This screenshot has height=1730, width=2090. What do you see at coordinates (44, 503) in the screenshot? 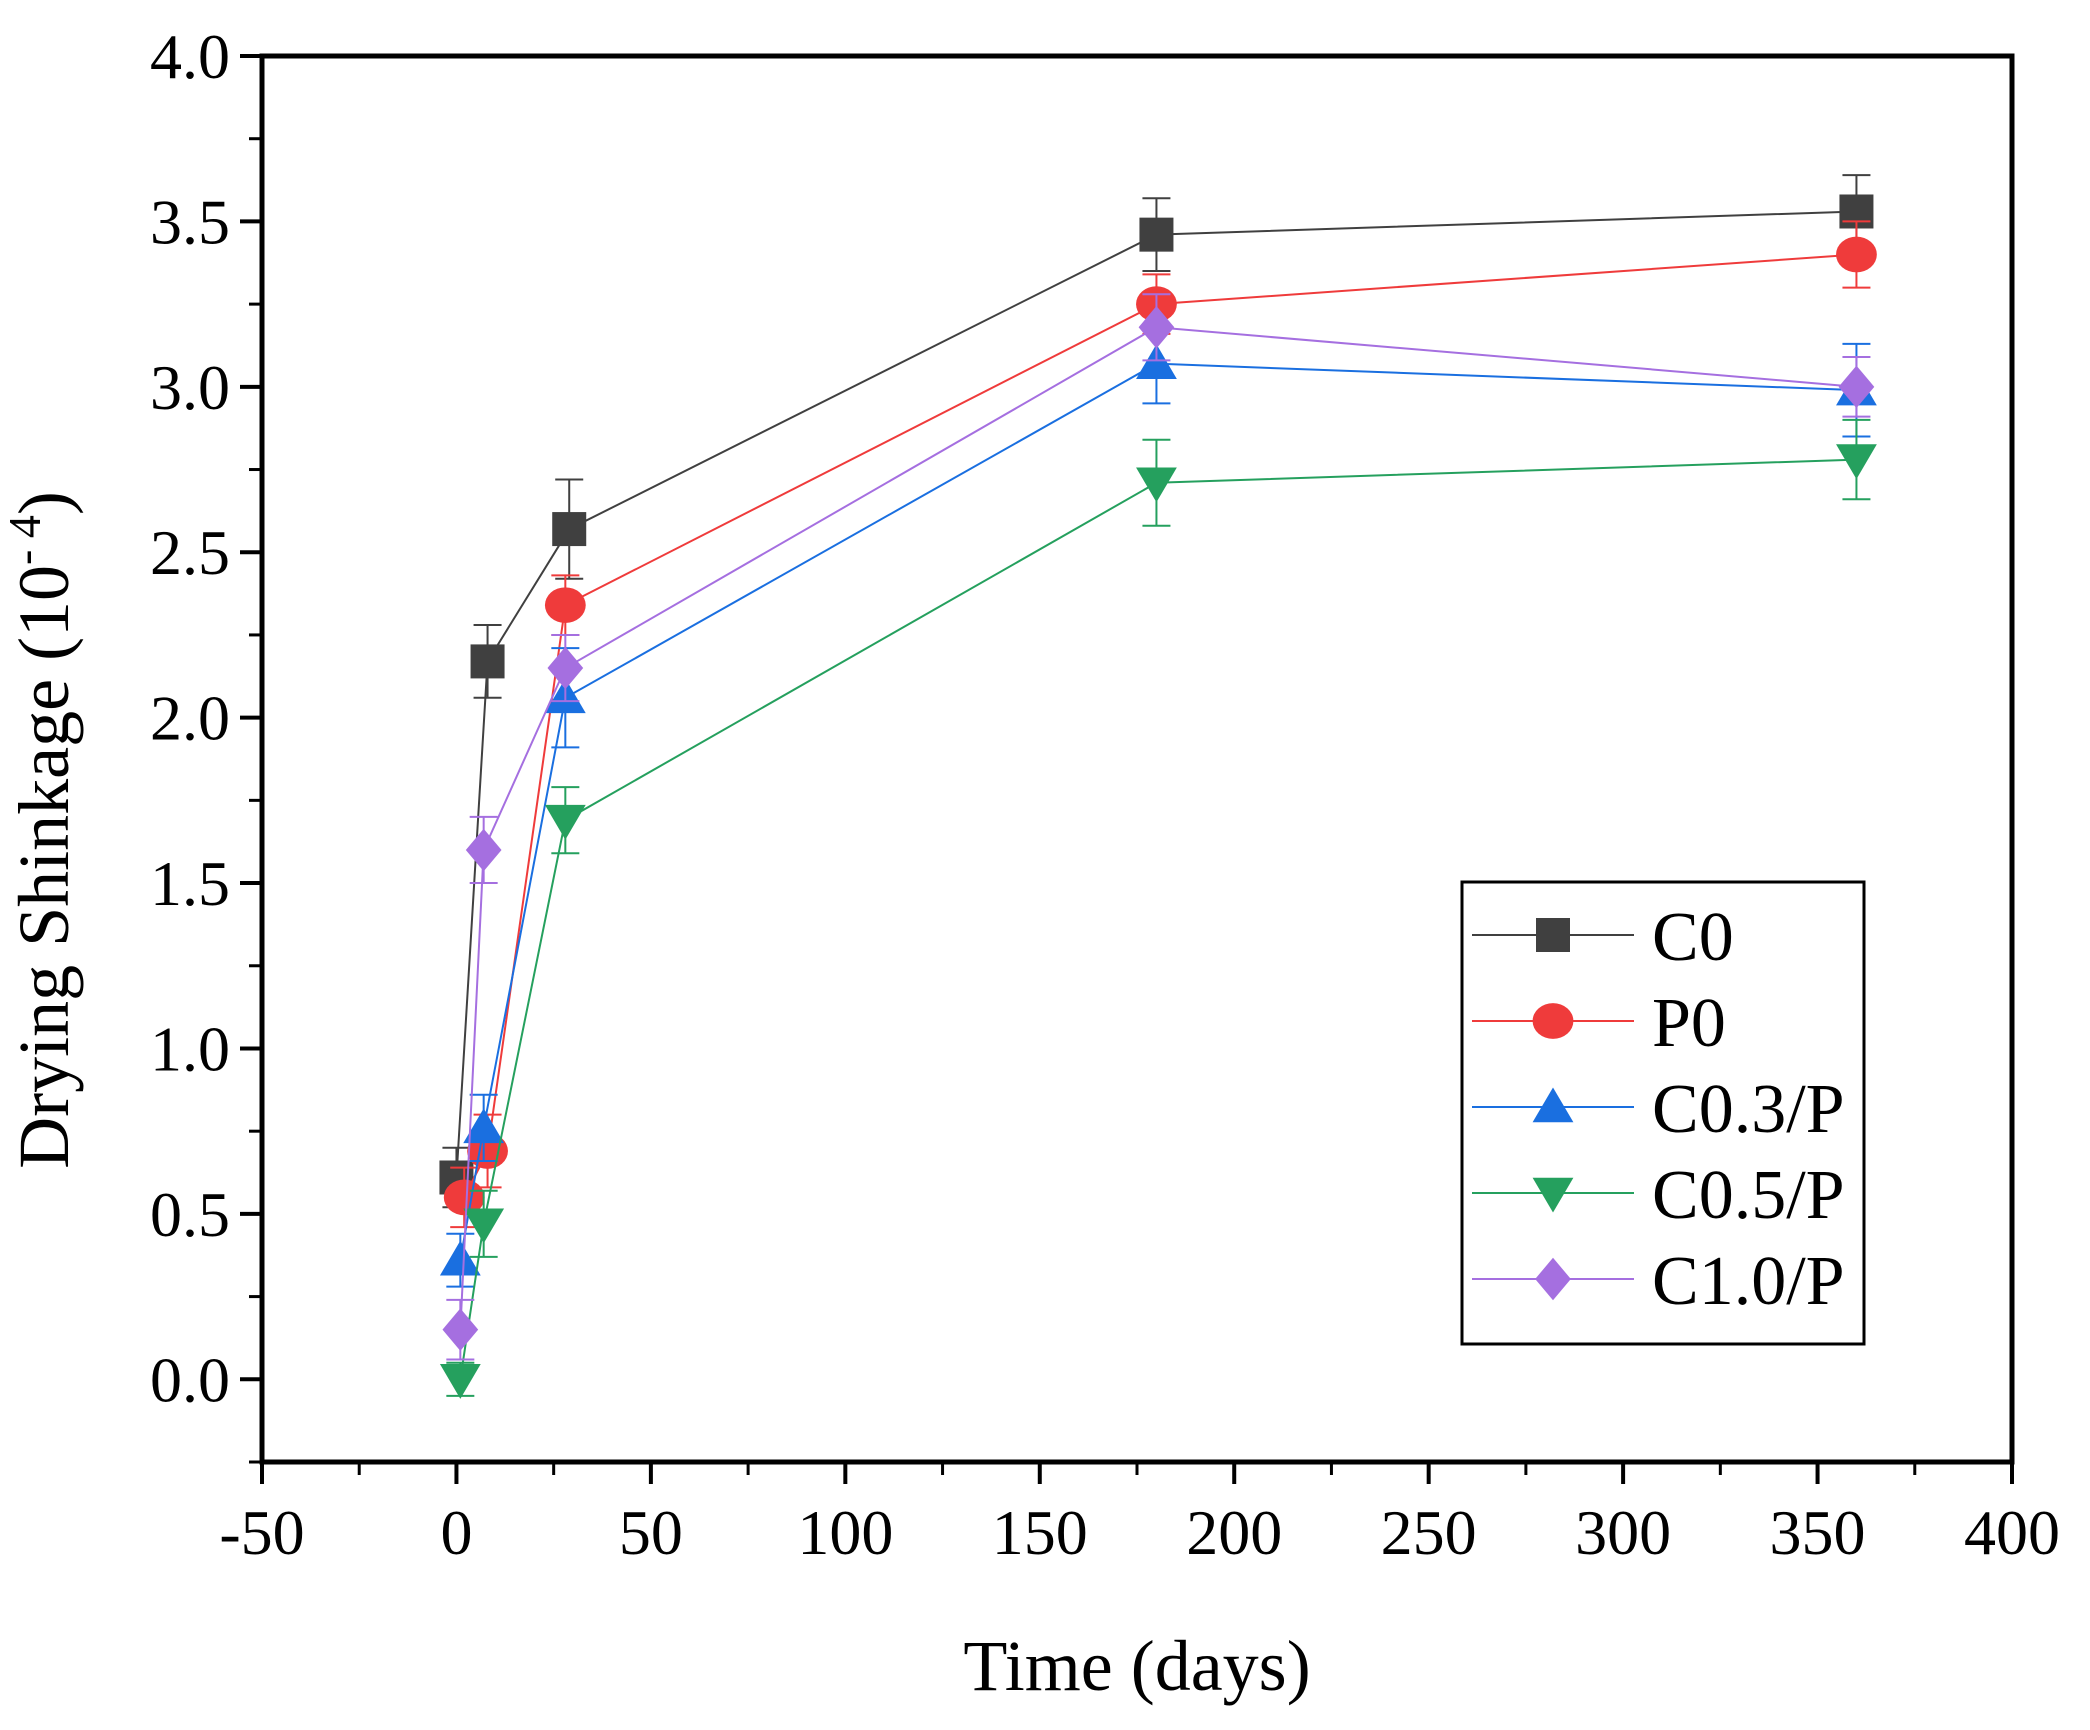
I see `y-axis-title-close: )` at bounding box center [44, 503].